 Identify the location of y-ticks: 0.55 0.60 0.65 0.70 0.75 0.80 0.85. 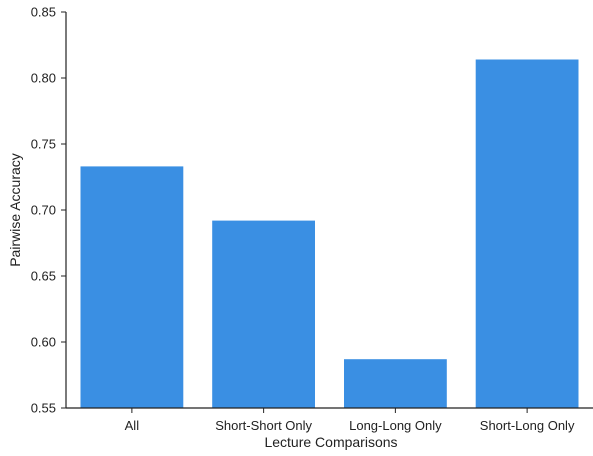
(48, 210).